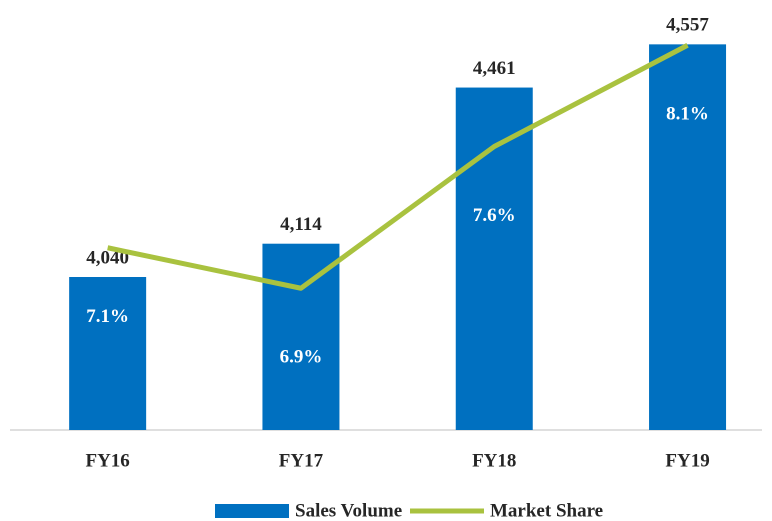 The image size is (772, 521). What do you see at coordinates (494, 460) in the screenshot?
I see `x-tick-label: FY18` at bounding box center [494, 460].